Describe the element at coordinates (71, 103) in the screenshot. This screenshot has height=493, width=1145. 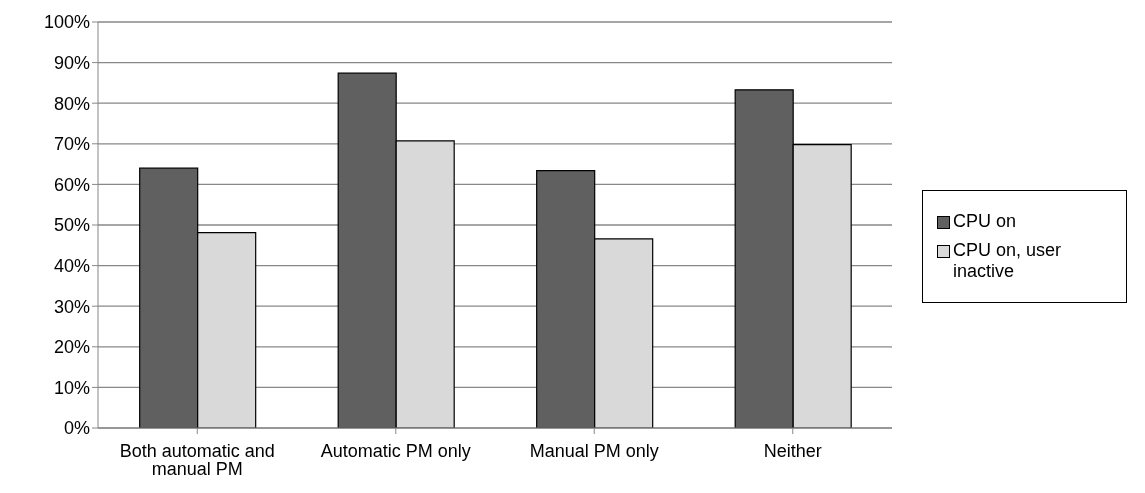
I see `y-tick-label: 80%` at that location.